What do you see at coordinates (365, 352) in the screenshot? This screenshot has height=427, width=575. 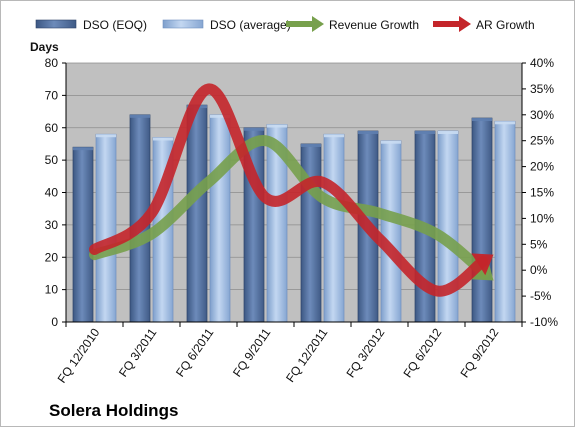 I see `x-tick-label: FQ 3/2012` at bounding box center [365, 352].